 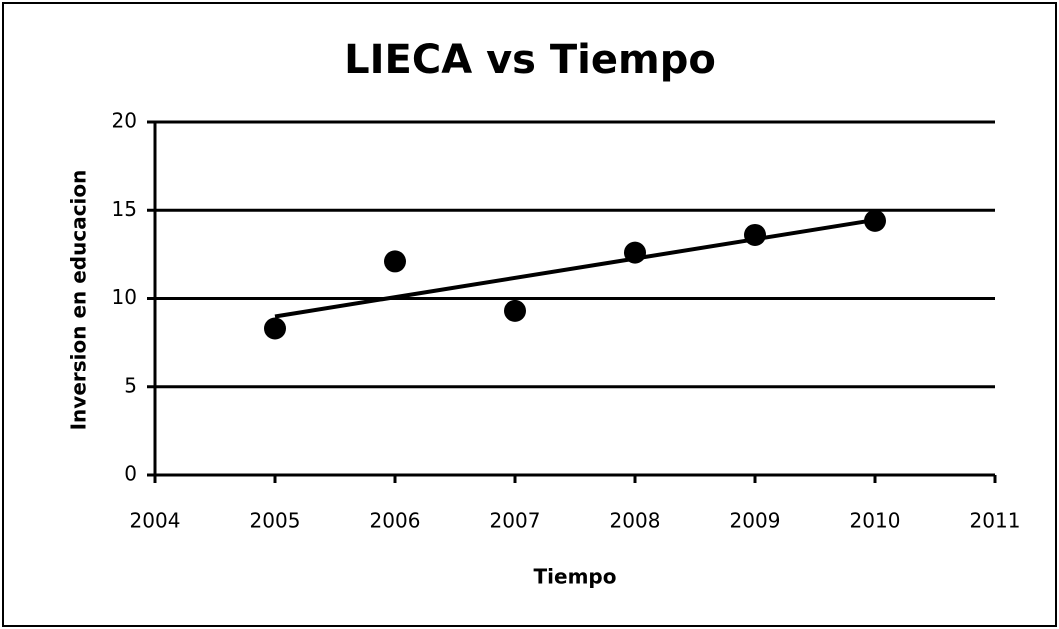 I want to click on y-tick-label: 15, so click(x=124, y=209).